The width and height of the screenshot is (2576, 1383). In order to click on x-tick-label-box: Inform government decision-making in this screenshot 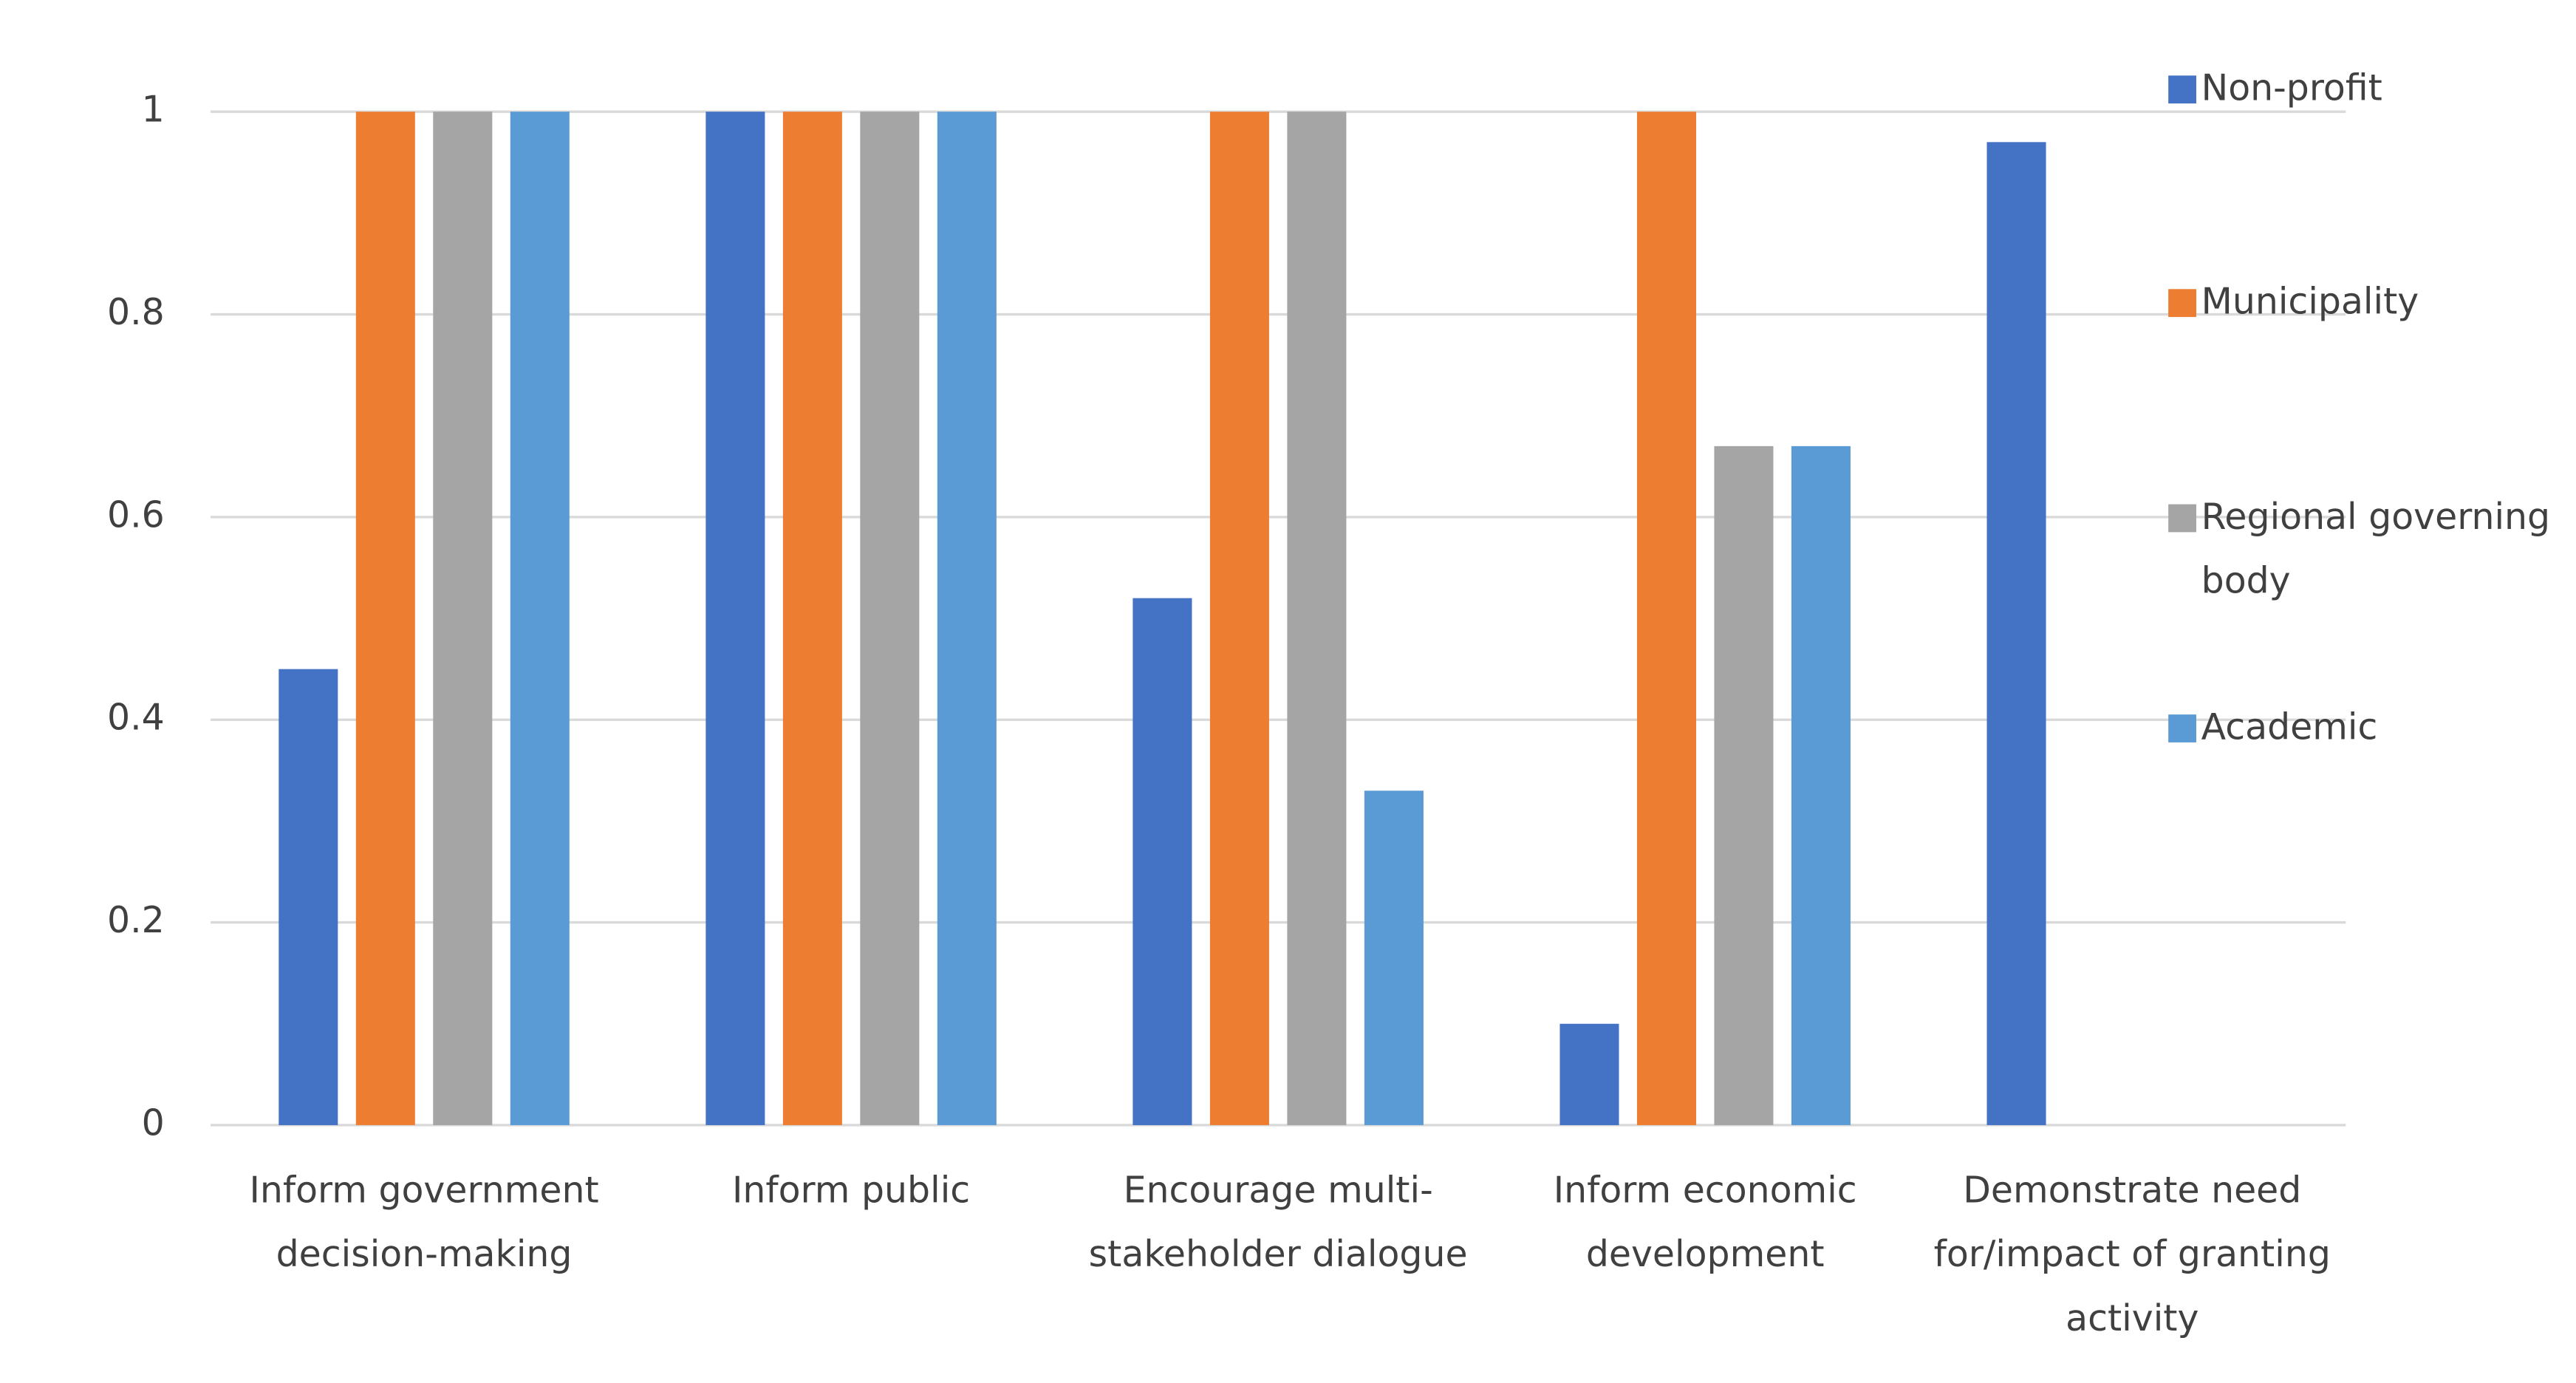, I will do `click(424, 1224)`.